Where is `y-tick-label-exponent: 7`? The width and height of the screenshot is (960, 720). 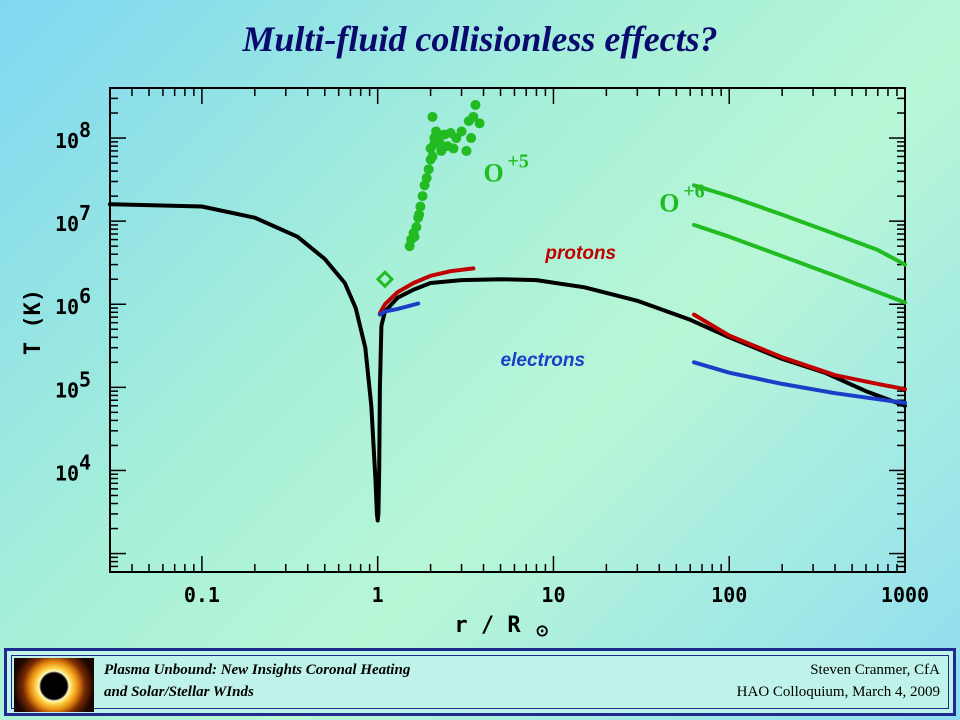 y-tick-label-exponent: 7 is located at coordinates (85, 213).